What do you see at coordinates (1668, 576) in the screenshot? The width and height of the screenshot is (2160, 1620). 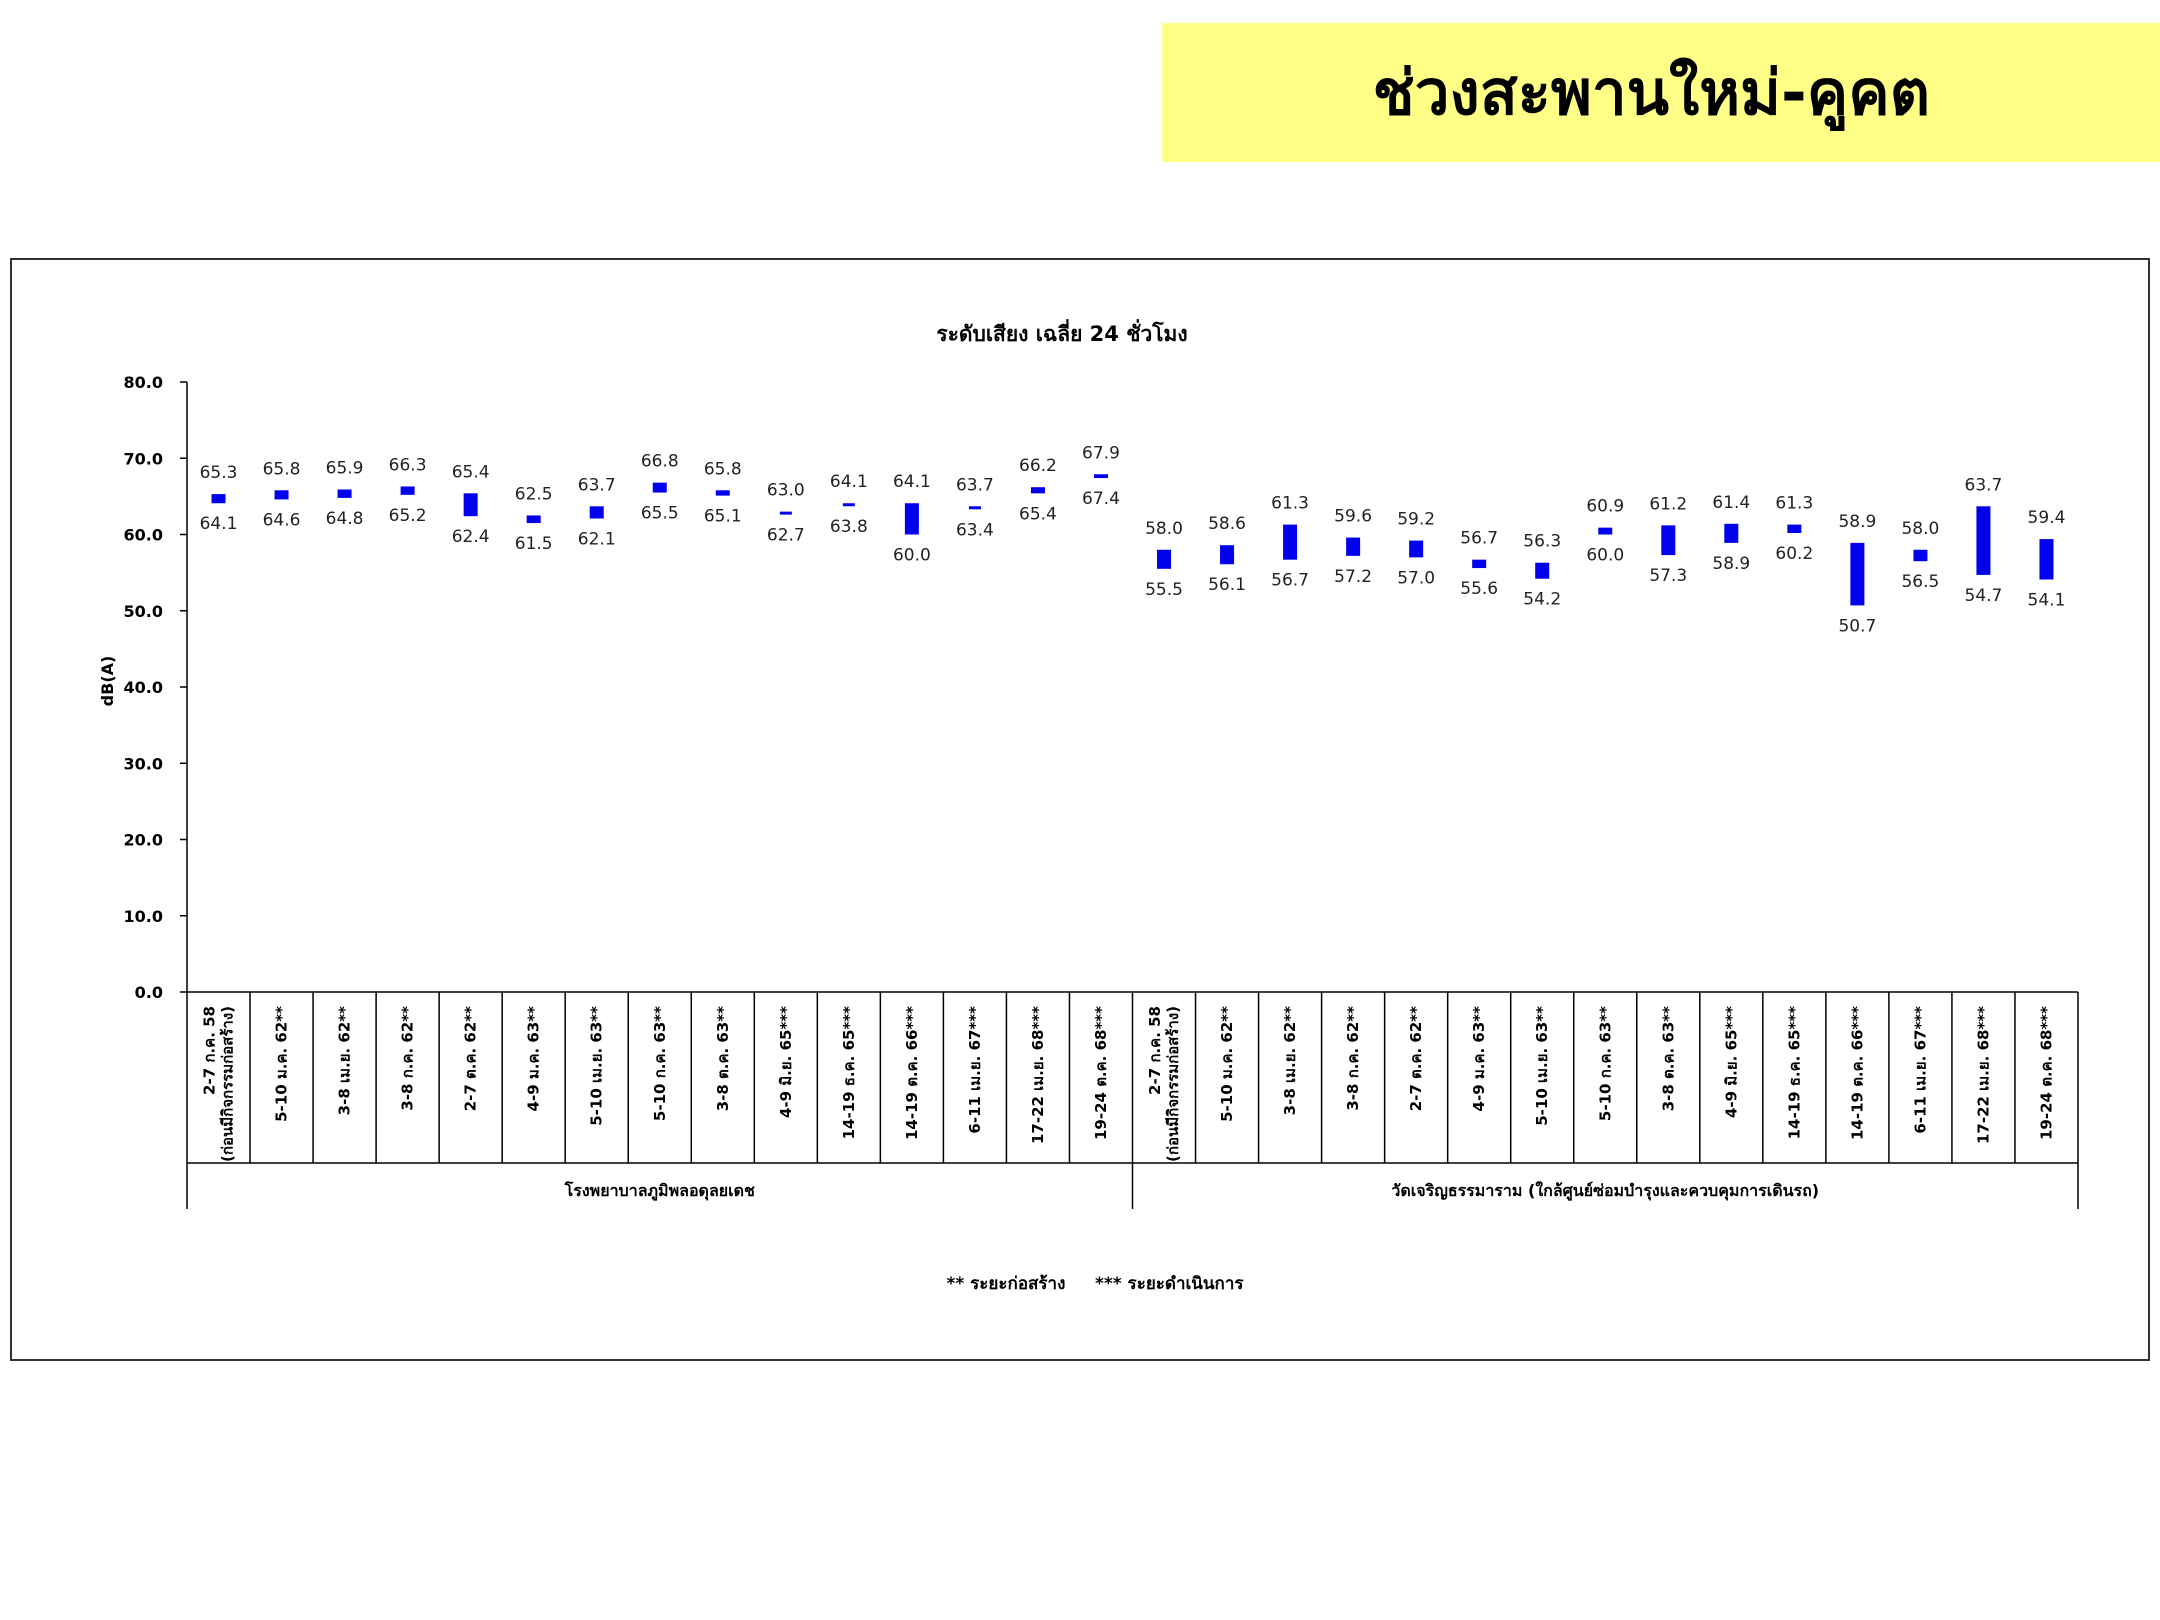 I see `min-value-label: 57.3` at bounding box center [1668, 576].